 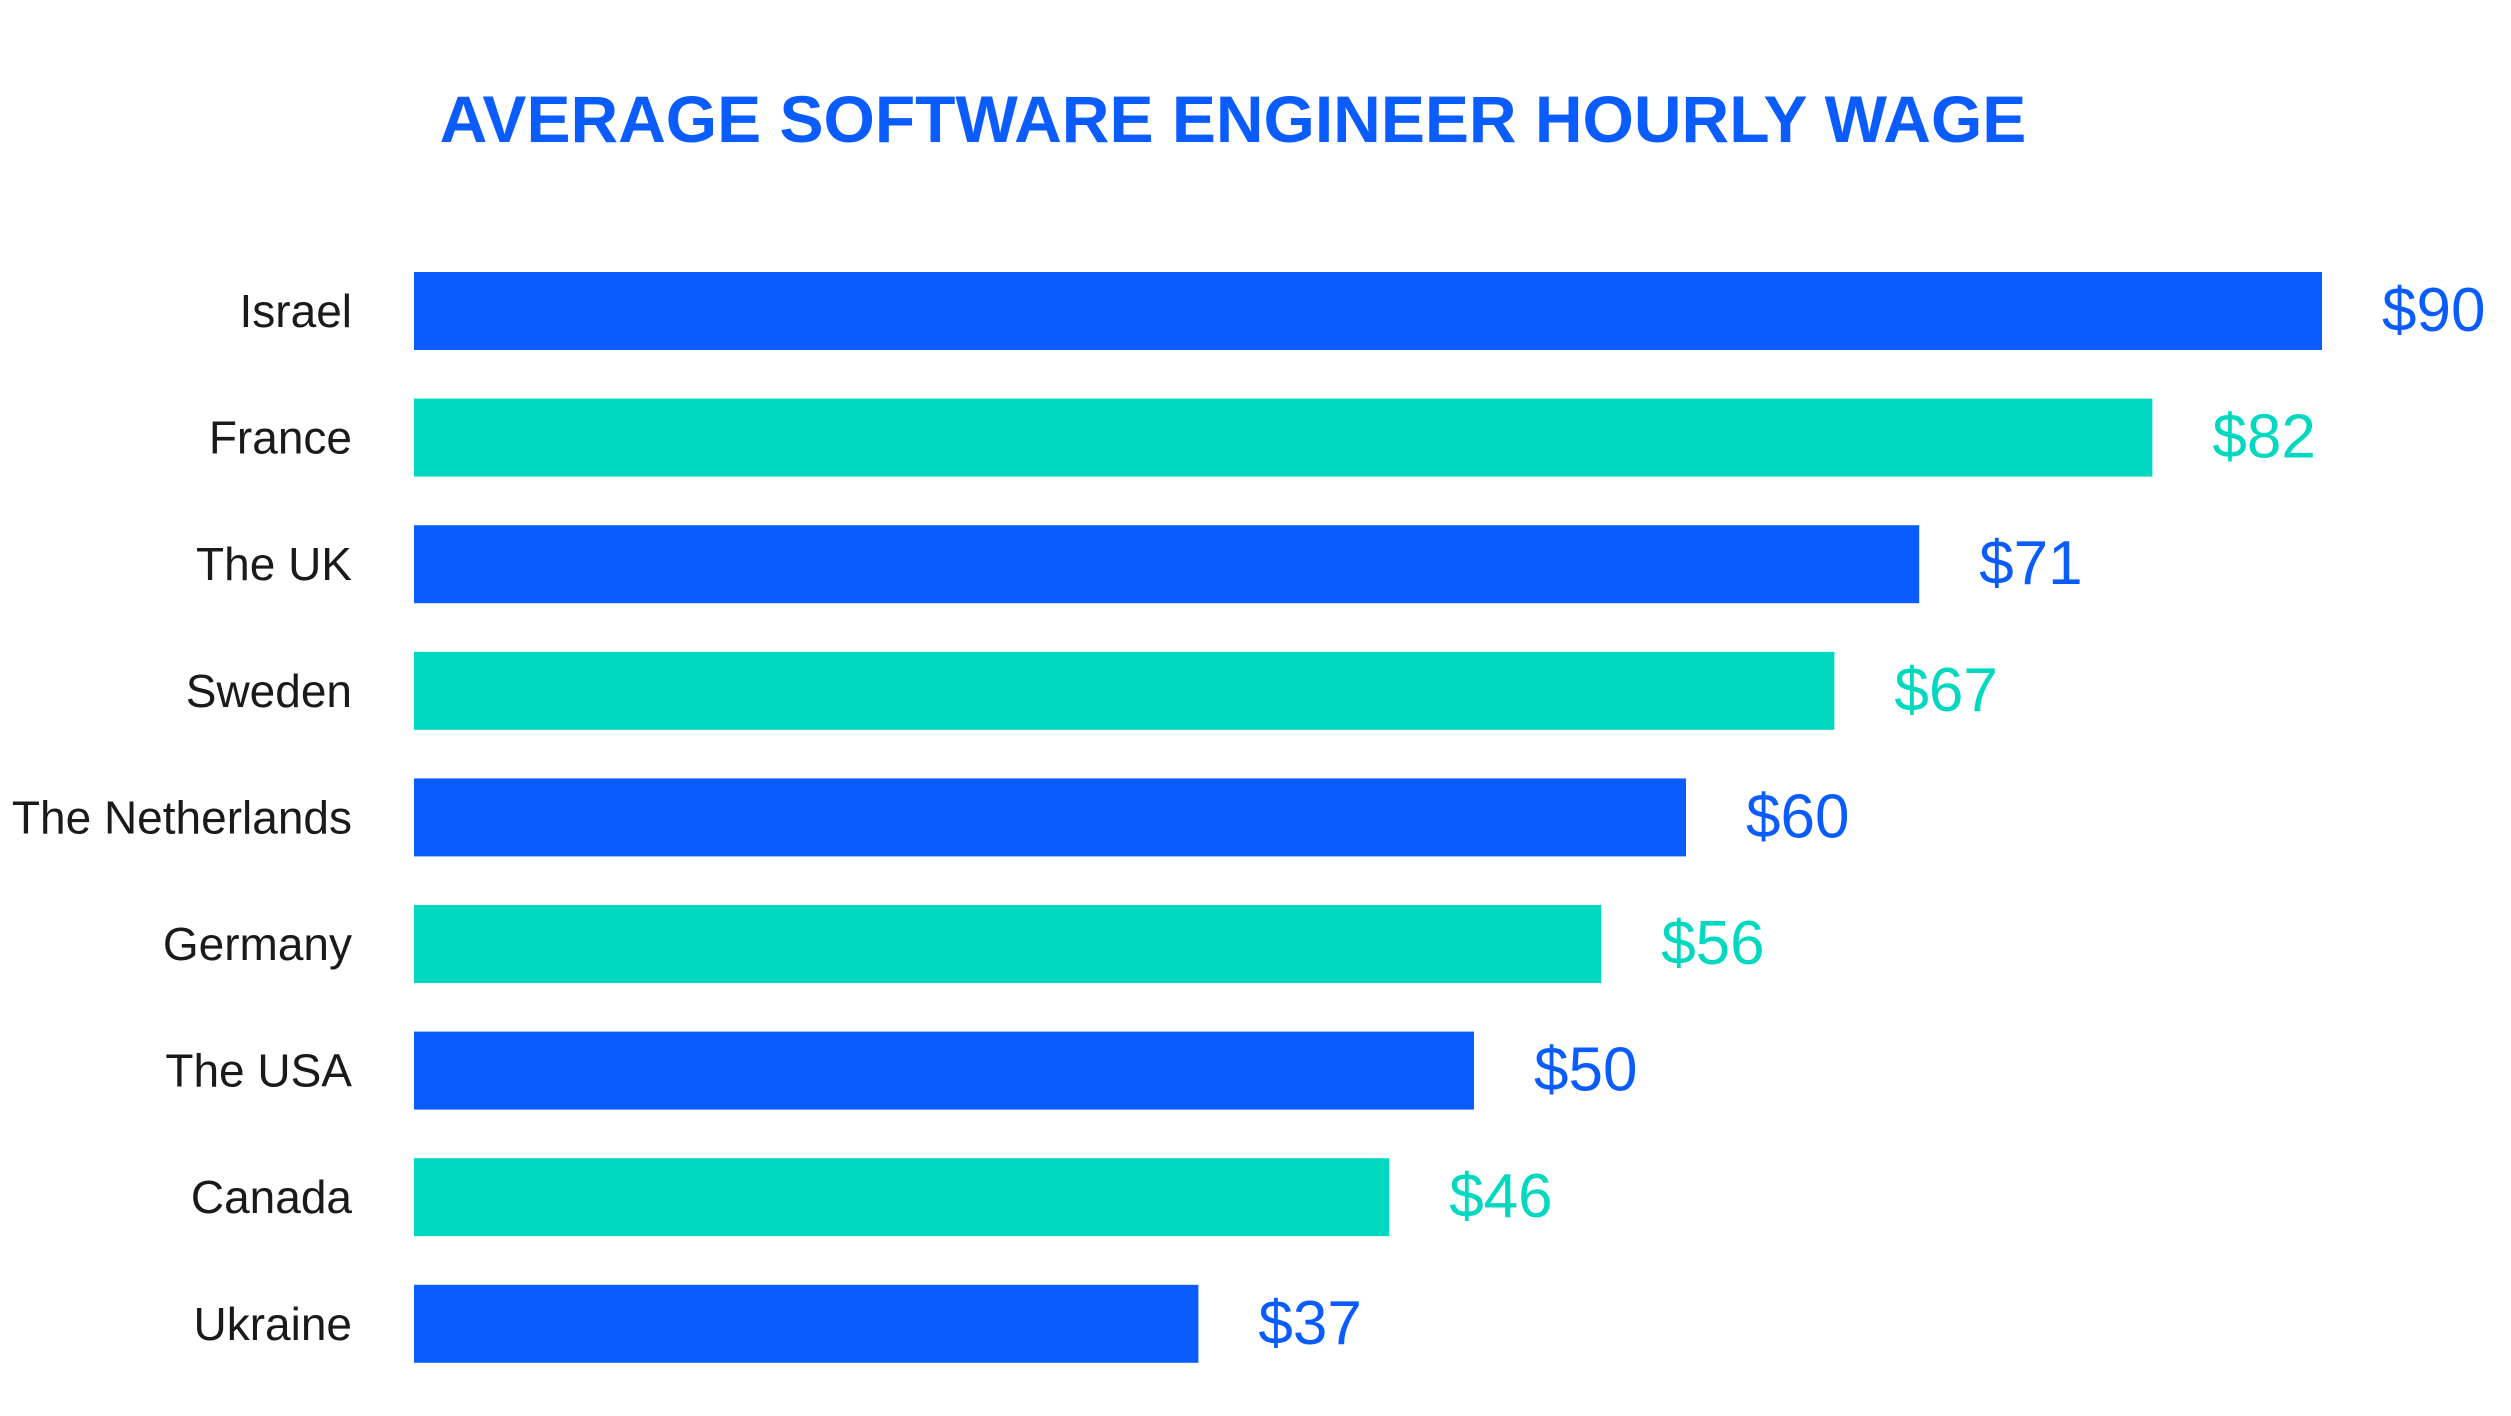 What do you see at coordinates (806, 1323) in the screenshot?
I see `bar-ukraine` at bounding box center [806, 1323].